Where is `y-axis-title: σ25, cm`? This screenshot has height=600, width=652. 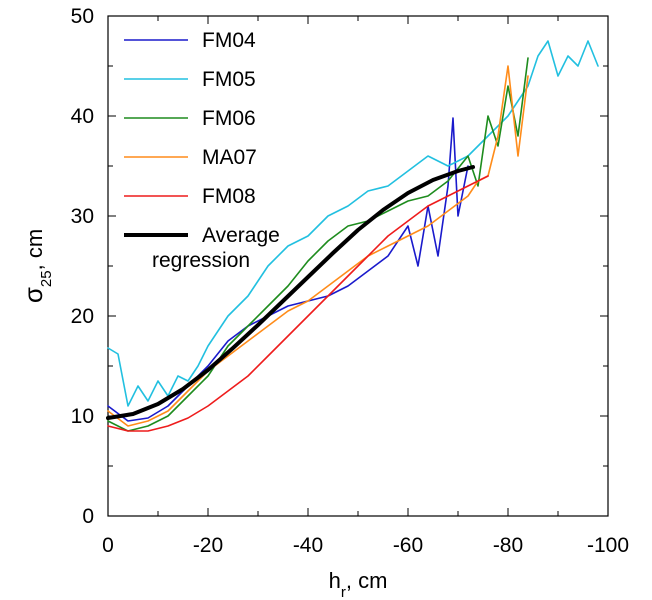 y-axis-title: σ25, cm is located at coordinates (36, 266).